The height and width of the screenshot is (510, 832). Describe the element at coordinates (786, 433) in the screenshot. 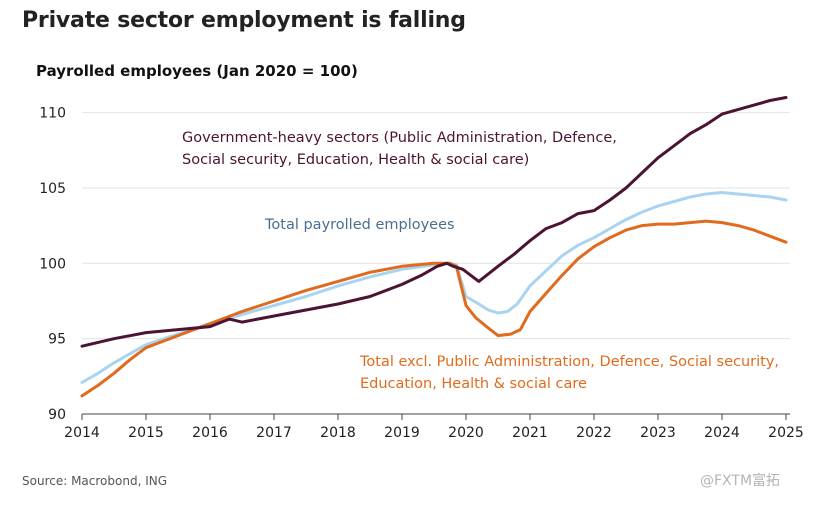

I see `x-tick-label: 2025` at that location.